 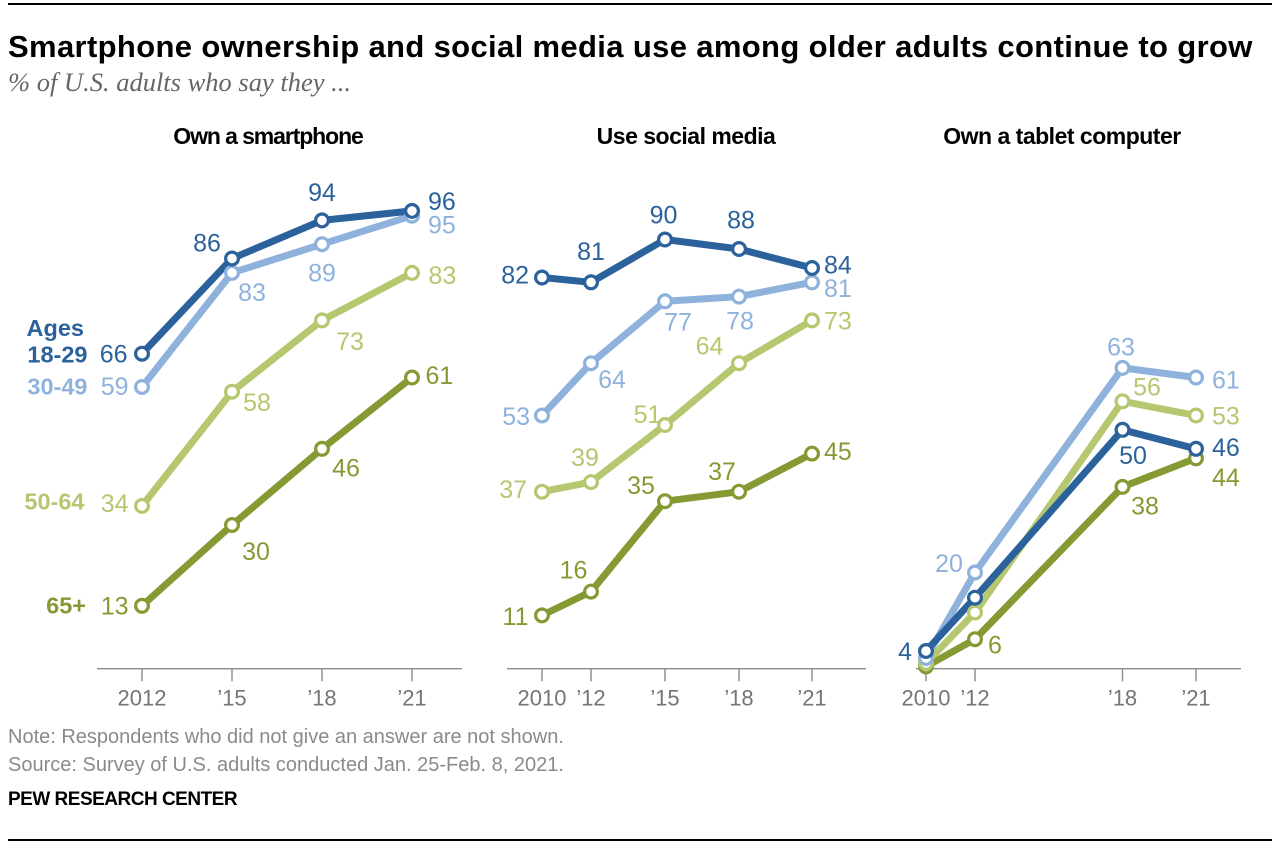 What do you see at coordinates (57, 355) in the screenshot?
I see `svg-text: 18-29` at bounding box center [57, 355].